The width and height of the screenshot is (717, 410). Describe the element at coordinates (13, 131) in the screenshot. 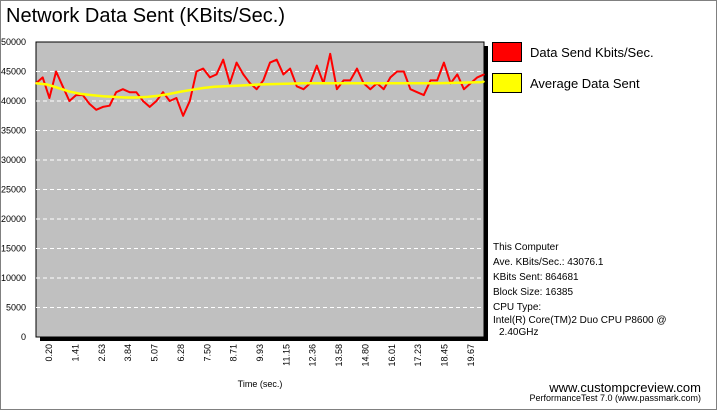

I see `y-tick-label: 35000` at that location.